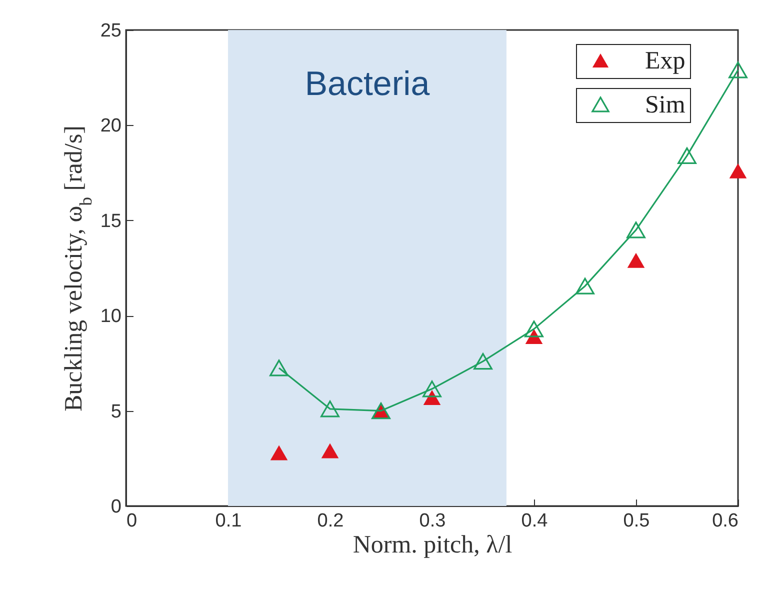 This screenshot has height=599, width=759. Describe the element at coordinates (665, 61) in the screenshot. I see `legend-label: Exp` at that location.